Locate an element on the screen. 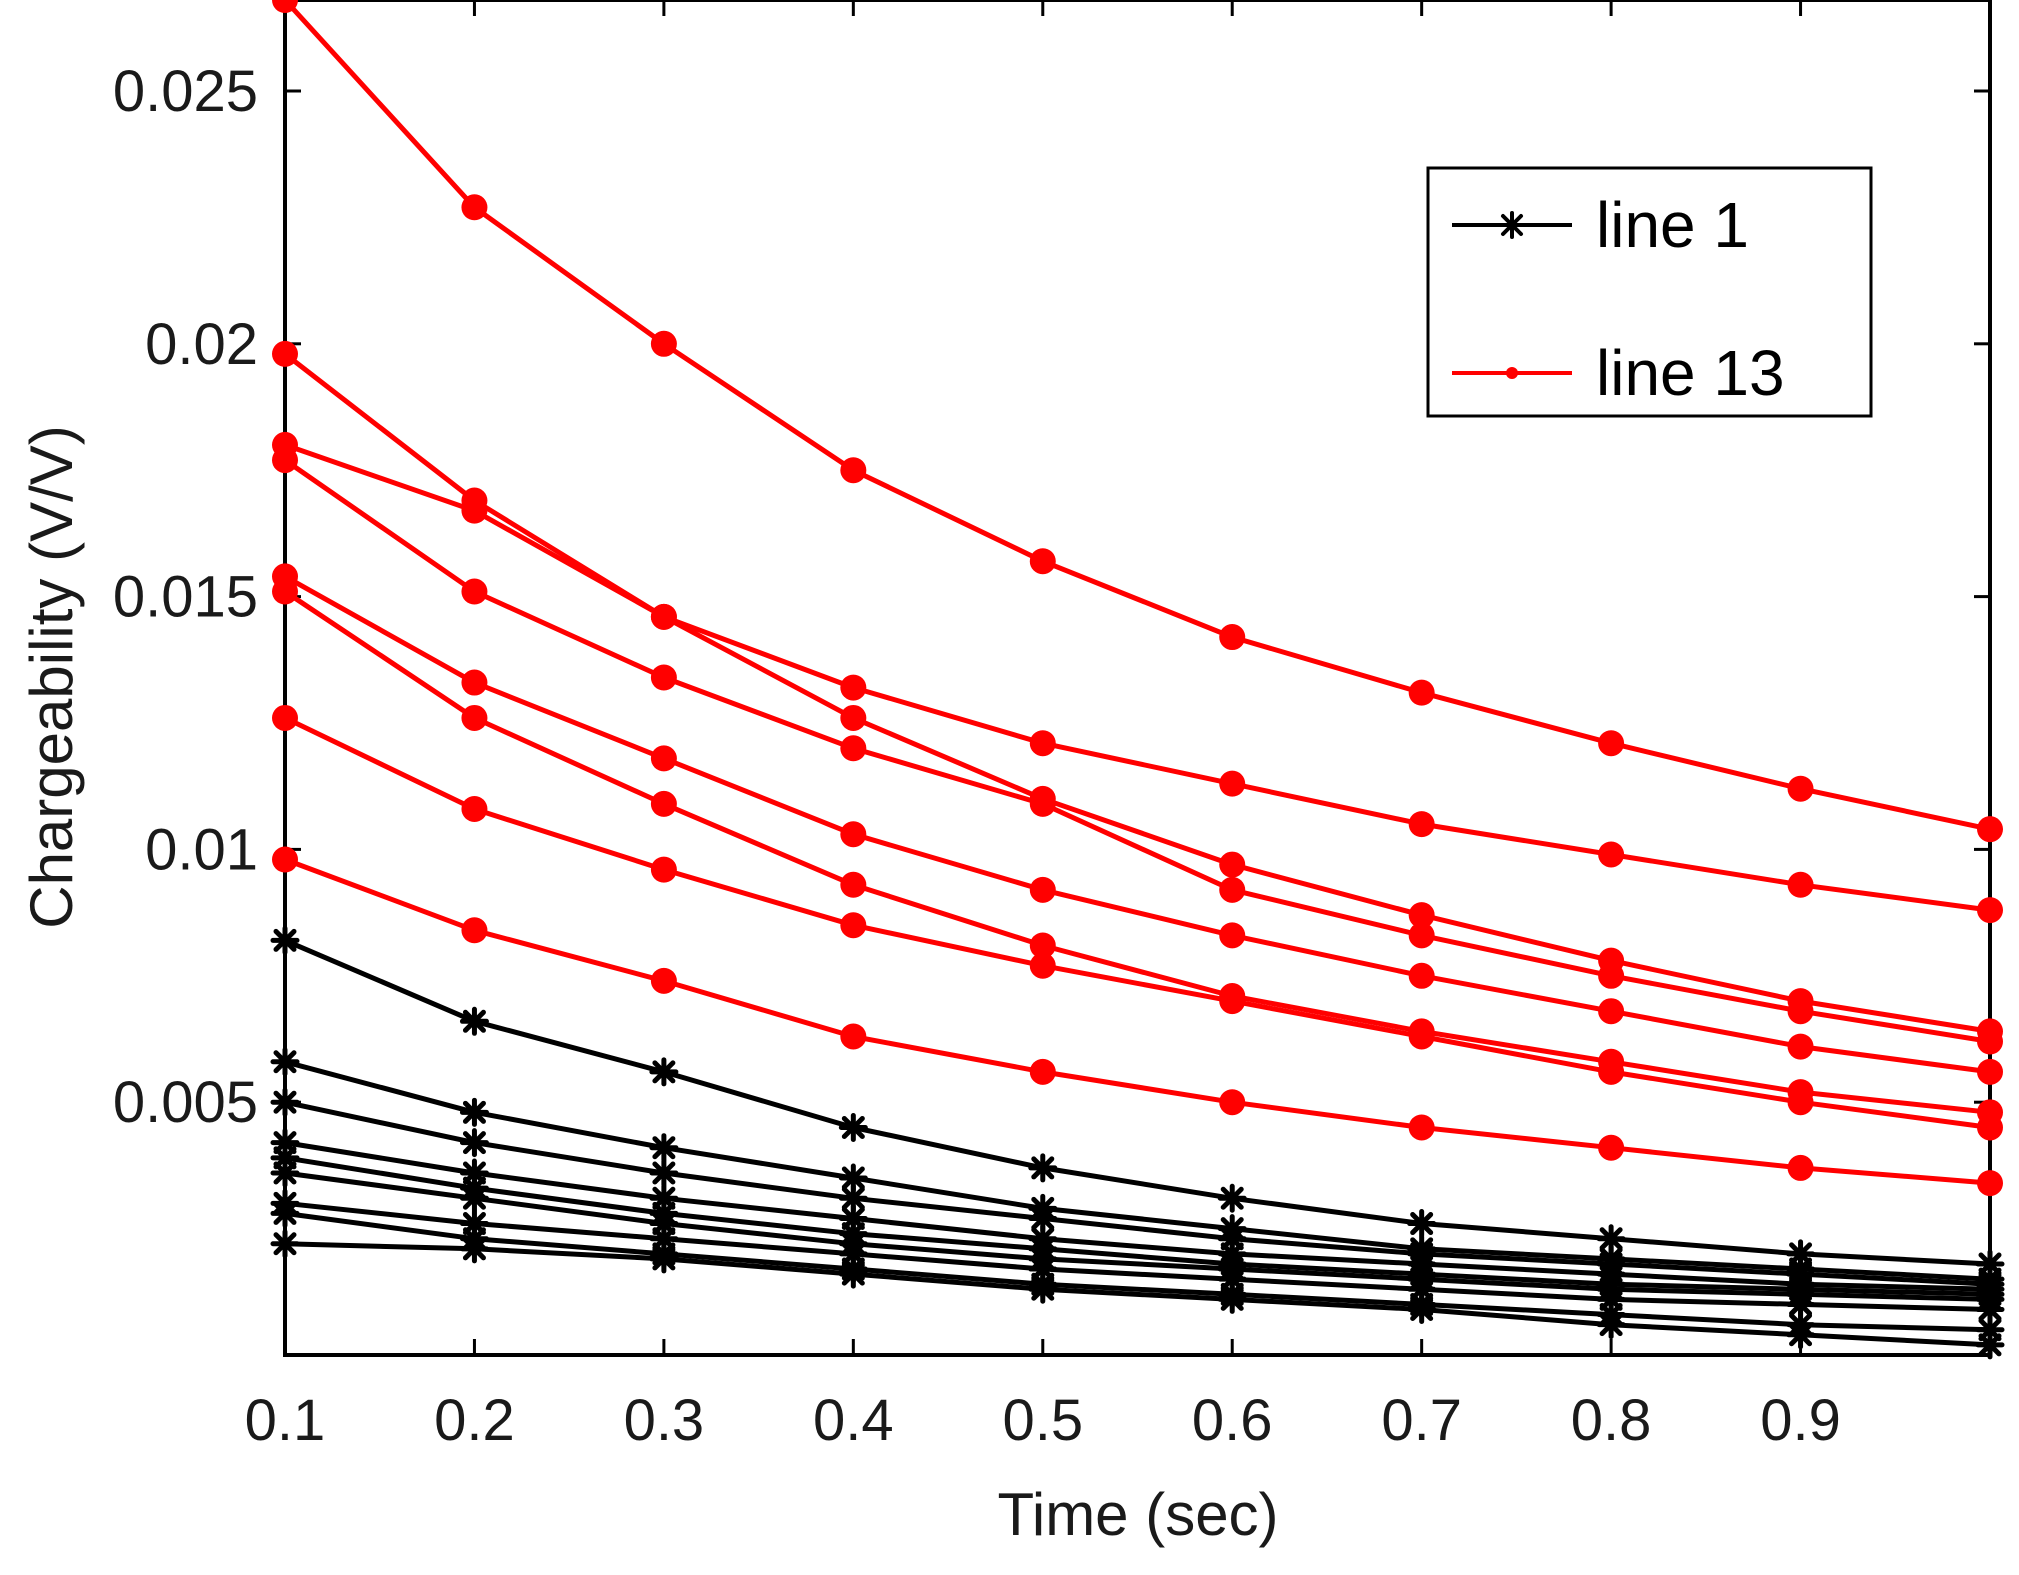 The height and width of the screenshot is (1575, 2019). x-tick-label: 0.6 is located at coordinates (1232, 1420).